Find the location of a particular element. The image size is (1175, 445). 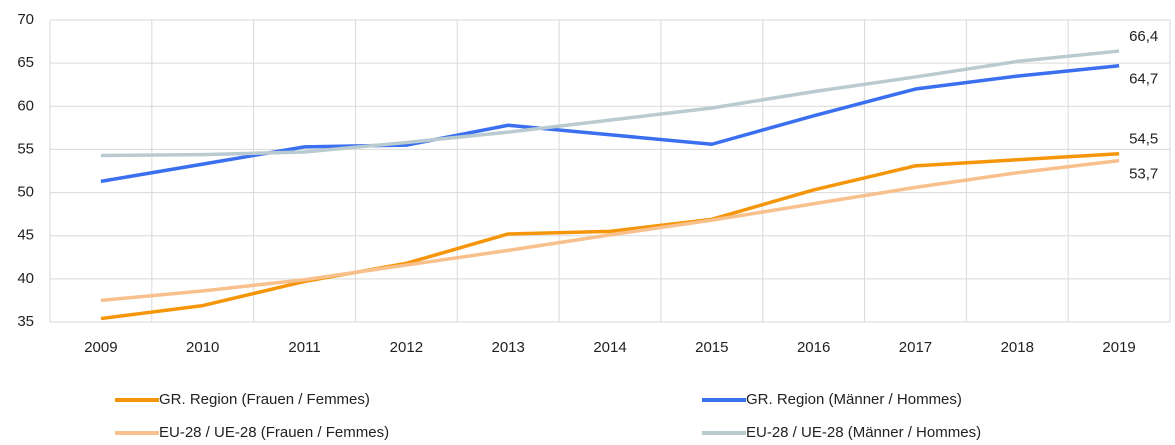

y-tick-label: 55 is located at coordinates (25, 148).